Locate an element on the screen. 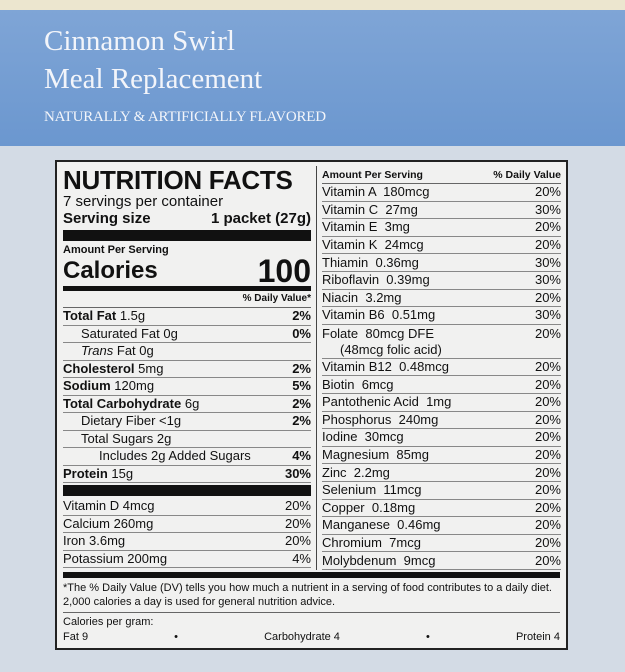  vitamin-row: Biotin 6mcg 20% is located at coordinates (441, 385).